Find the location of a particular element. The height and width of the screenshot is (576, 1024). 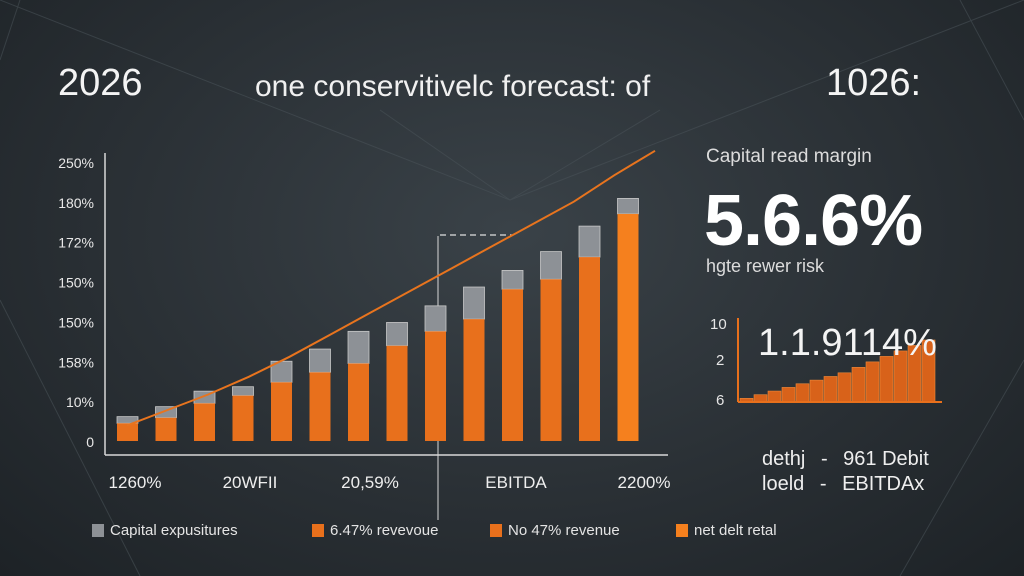

mini-tick-label: 2 is located at coordinates (720, 360).